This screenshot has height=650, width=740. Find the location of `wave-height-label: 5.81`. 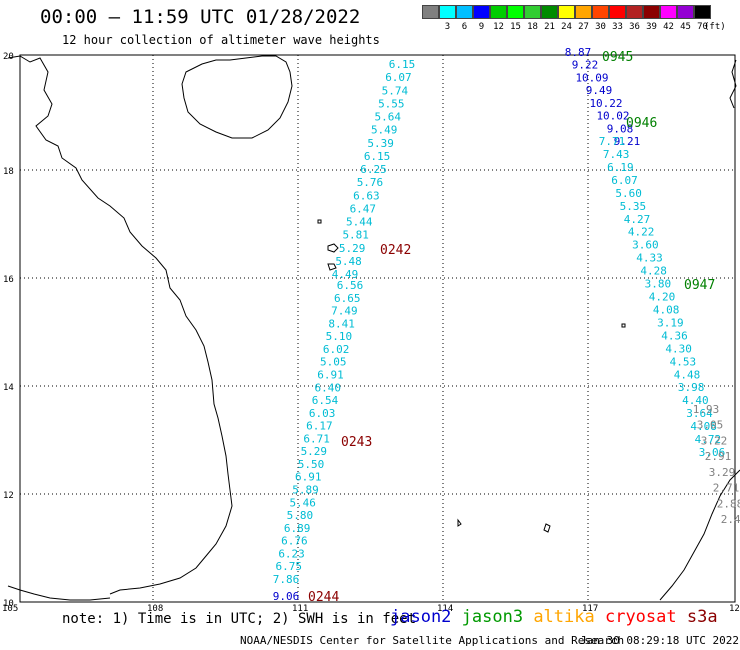

wave-height-label: 5.81 is located at coordinates (355, 235).